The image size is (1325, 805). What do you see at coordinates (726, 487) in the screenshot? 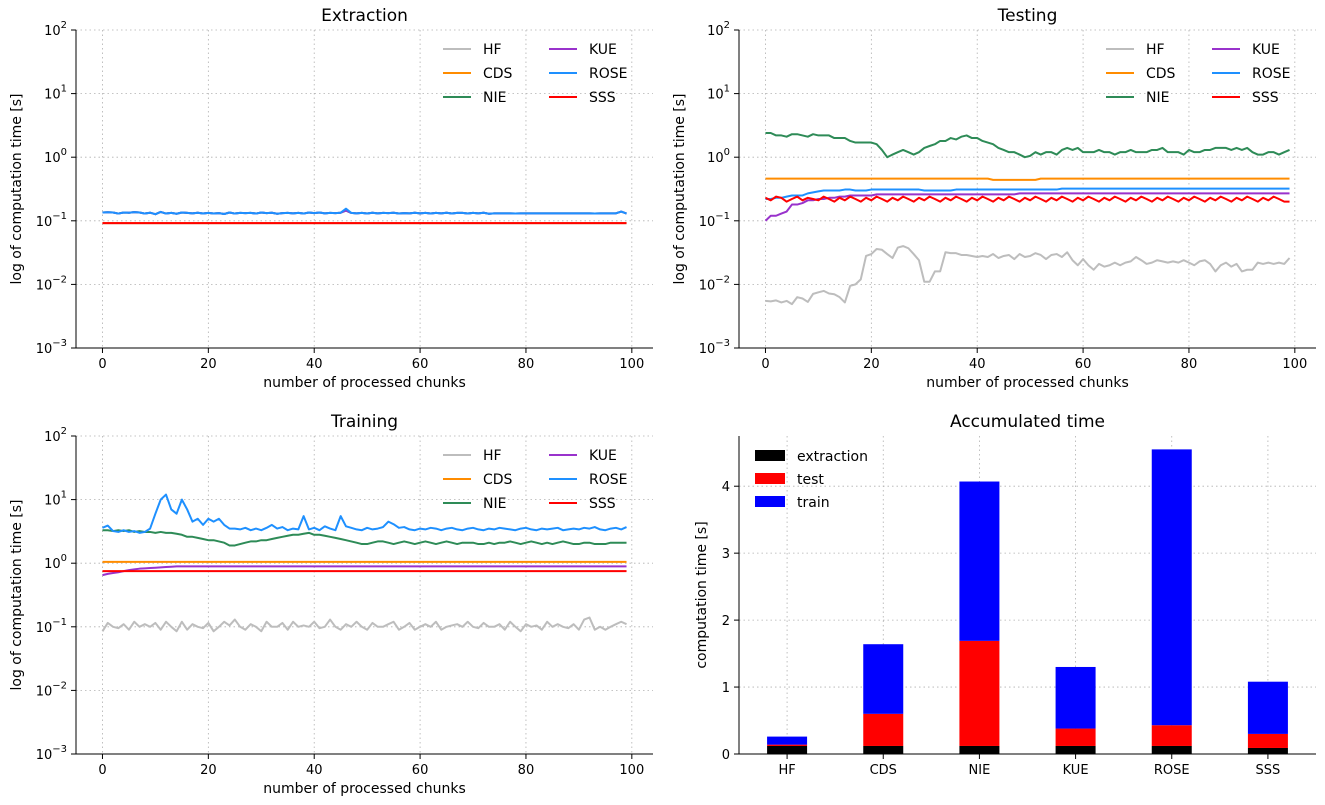
I see `y-tick-label: 4` at bounding box center [726, 487].